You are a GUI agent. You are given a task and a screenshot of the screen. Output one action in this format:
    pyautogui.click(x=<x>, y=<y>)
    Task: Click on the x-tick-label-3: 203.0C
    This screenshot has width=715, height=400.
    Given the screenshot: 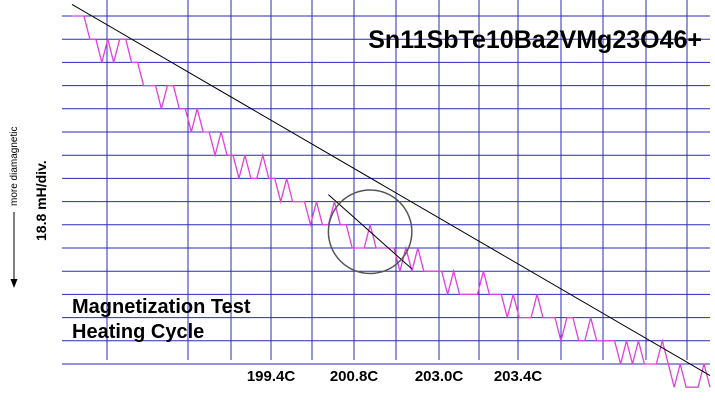 What is the action you would take?
    pyautogui.click(x=439, y=376)
    